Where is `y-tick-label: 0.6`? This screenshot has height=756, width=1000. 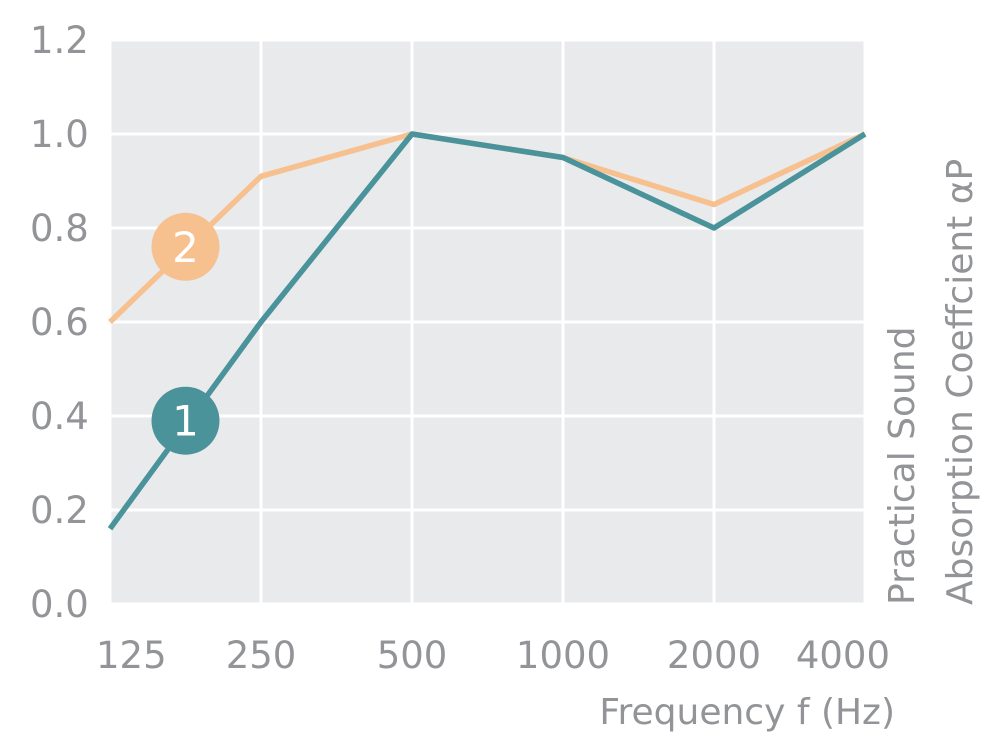
y-tick-label: 0.6 is located at coordinates (59, 322).